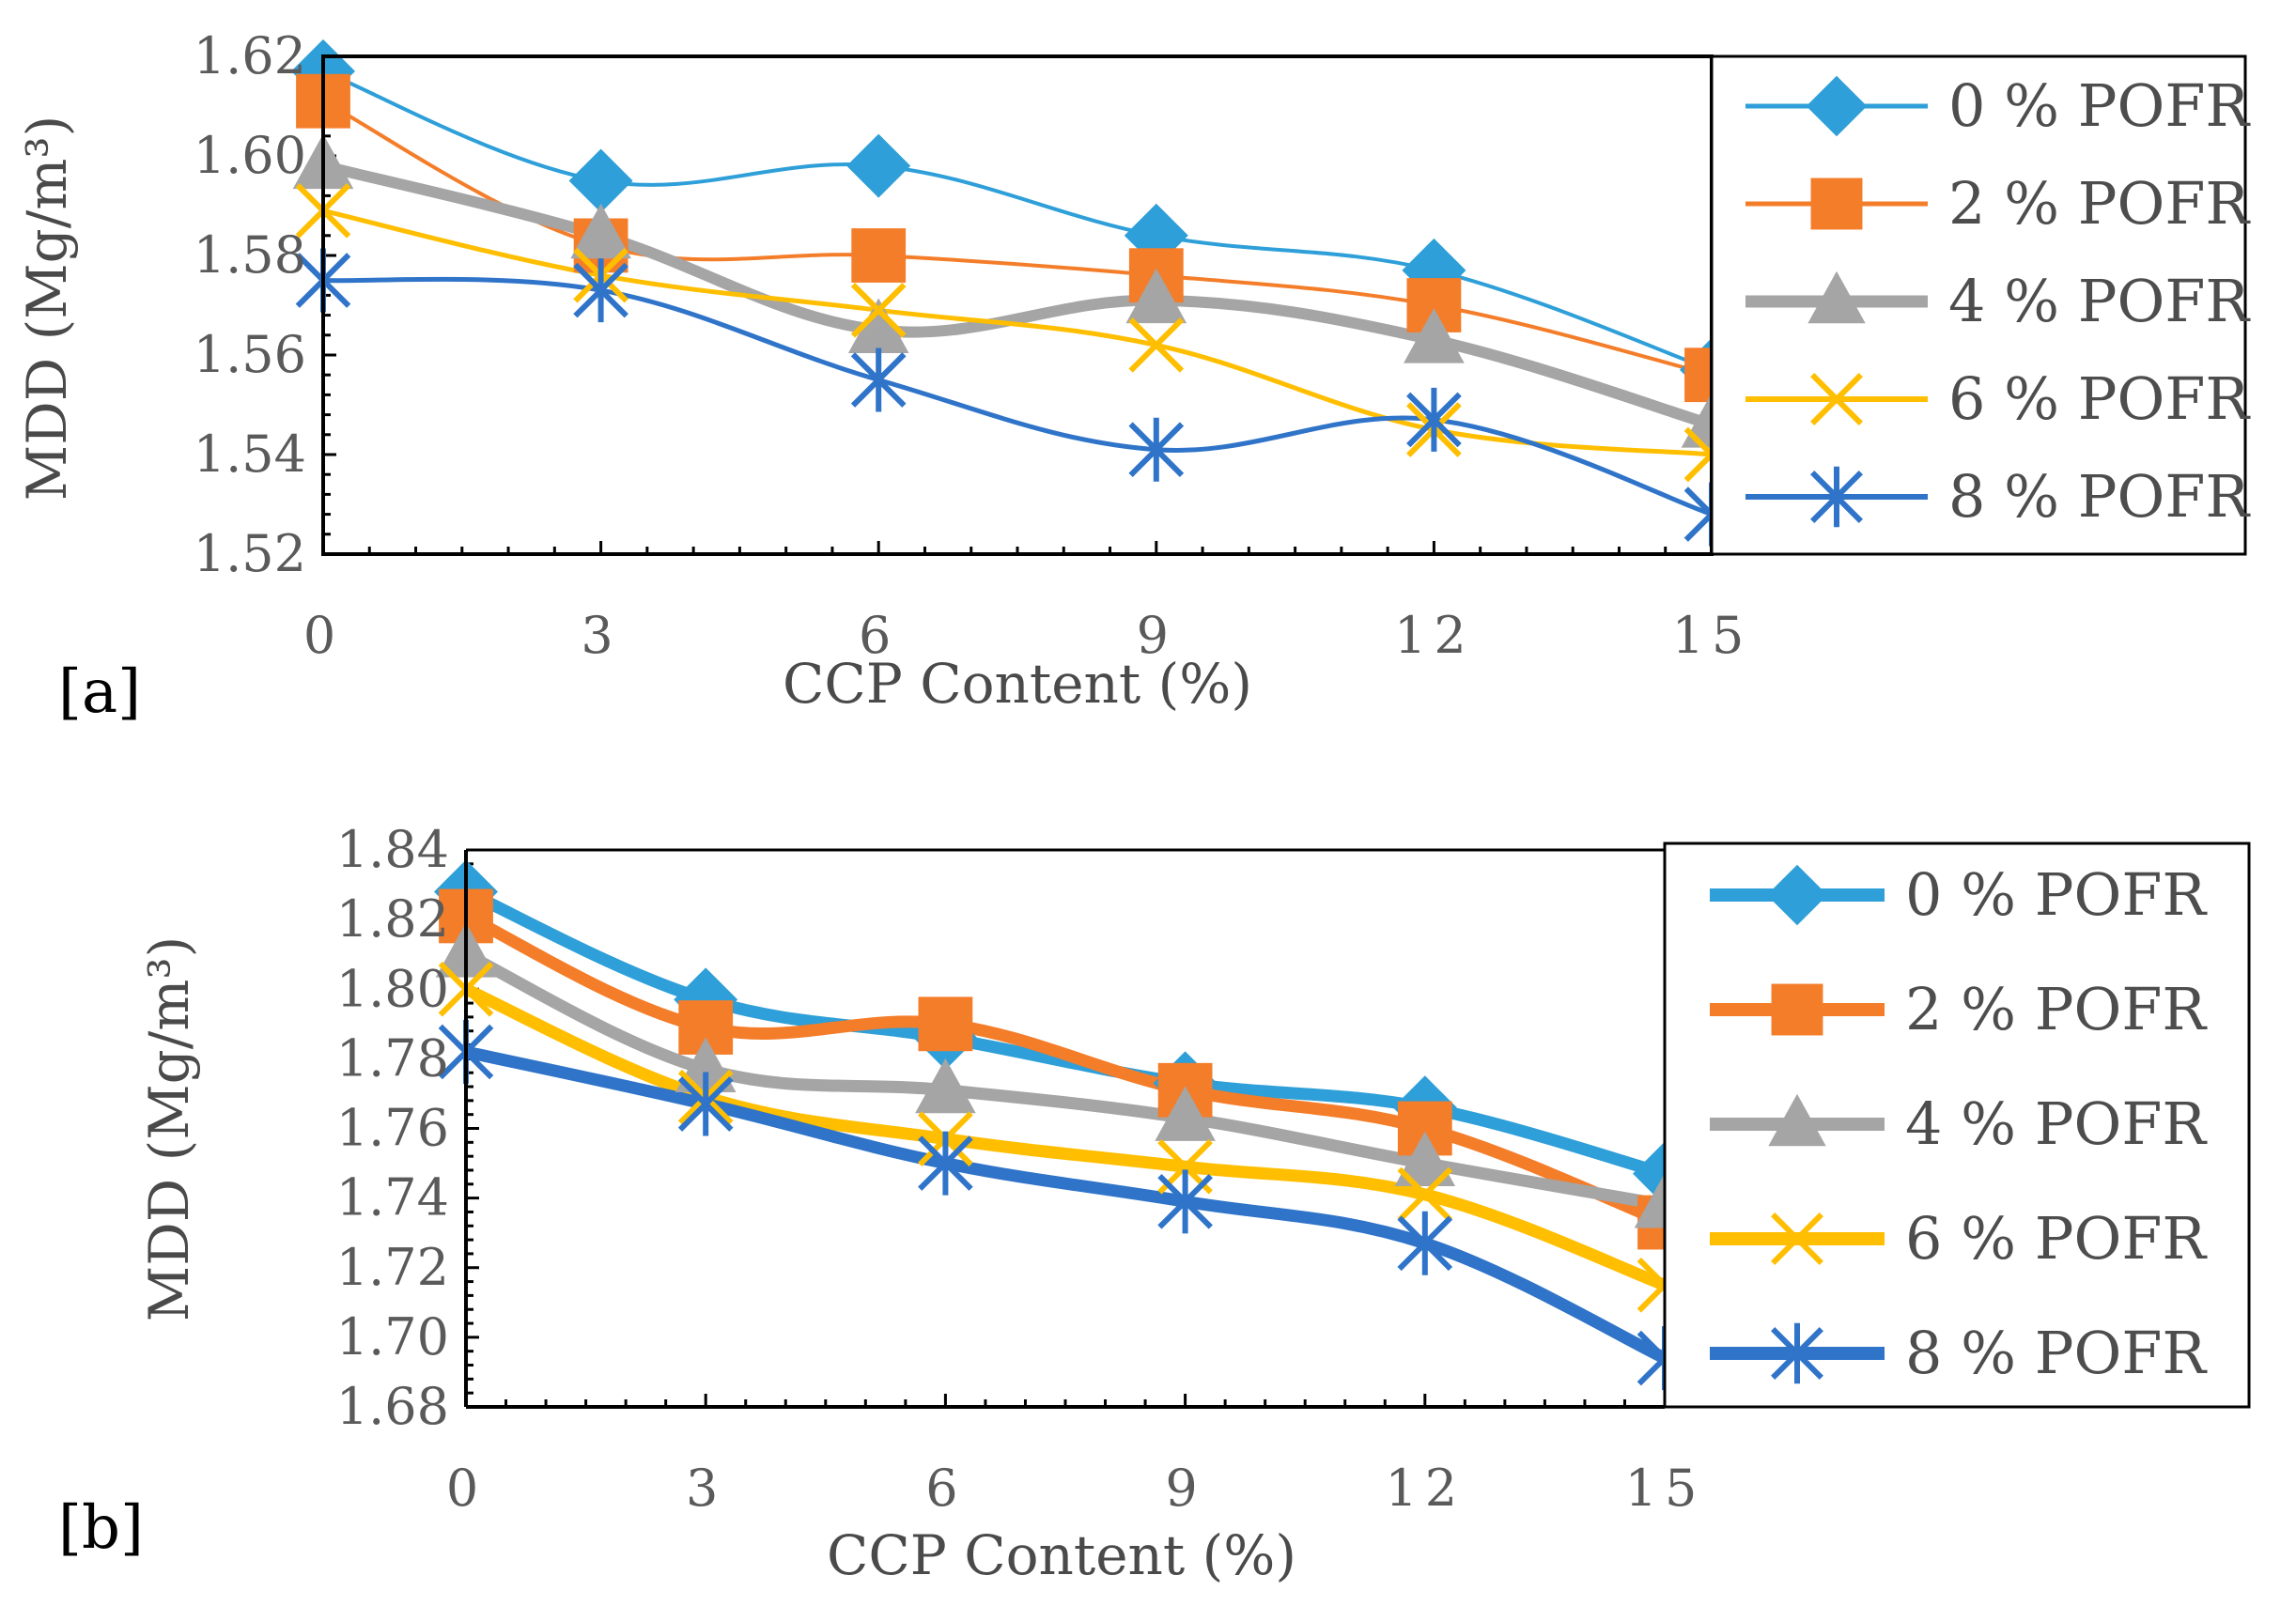  I want to click on chart-a-y-tick-label: 1.62, so click(250, 55).